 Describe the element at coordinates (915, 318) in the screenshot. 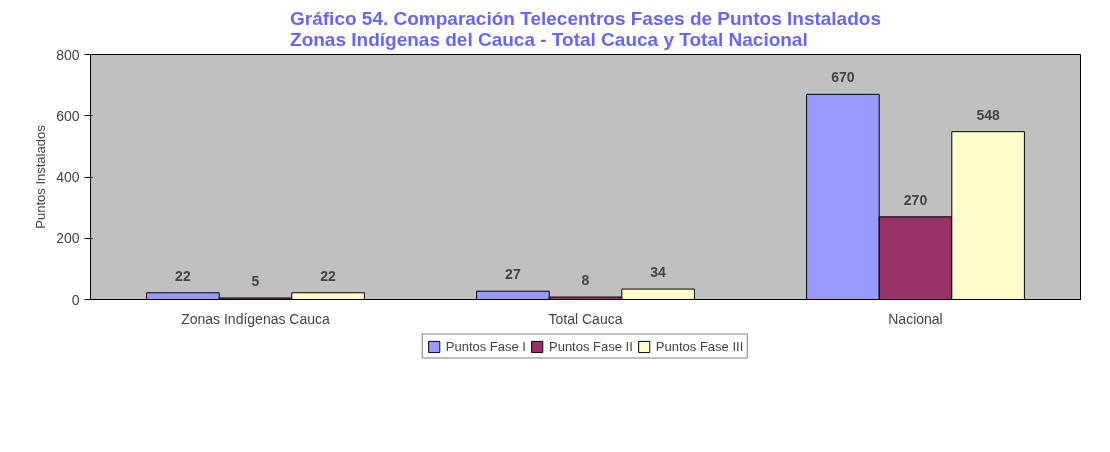

I see `x-tick-label: Nacional` at that location.